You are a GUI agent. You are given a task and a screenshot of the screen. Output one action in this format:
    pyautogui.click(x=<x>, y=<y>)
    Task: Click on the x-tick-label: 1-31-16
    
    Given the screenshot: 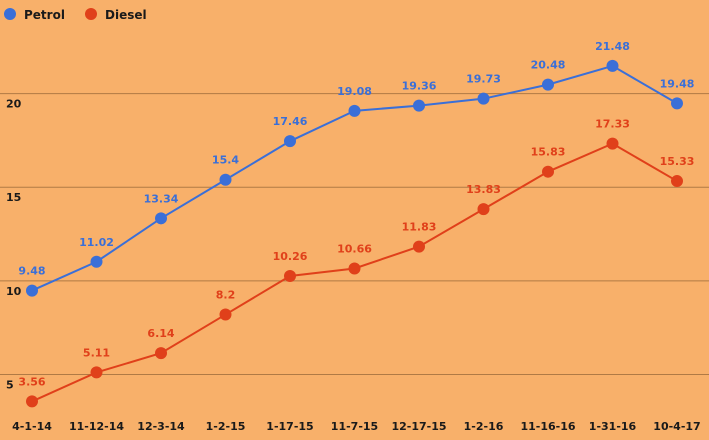 What is the action you would take?
    pyautogui.click(x=613, y=426)
    